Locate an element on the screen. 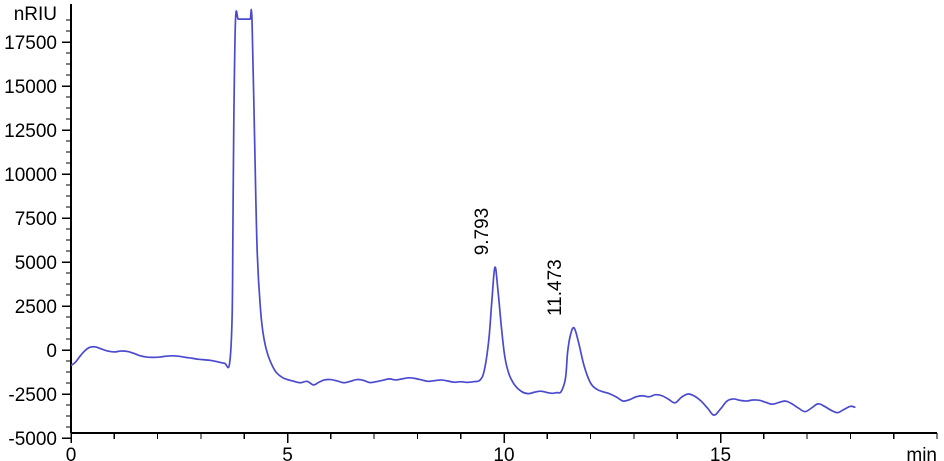  x-axis-major-ticks is located at coordinates (396, 438).